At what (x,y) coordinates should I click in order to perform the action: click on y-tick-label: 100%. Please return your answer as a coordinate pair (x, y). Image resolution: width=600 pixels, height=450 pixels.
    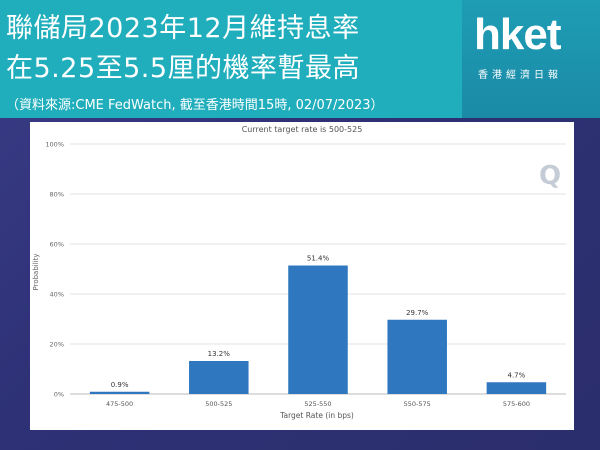
    Looking at the image, I should click on (54, 145).